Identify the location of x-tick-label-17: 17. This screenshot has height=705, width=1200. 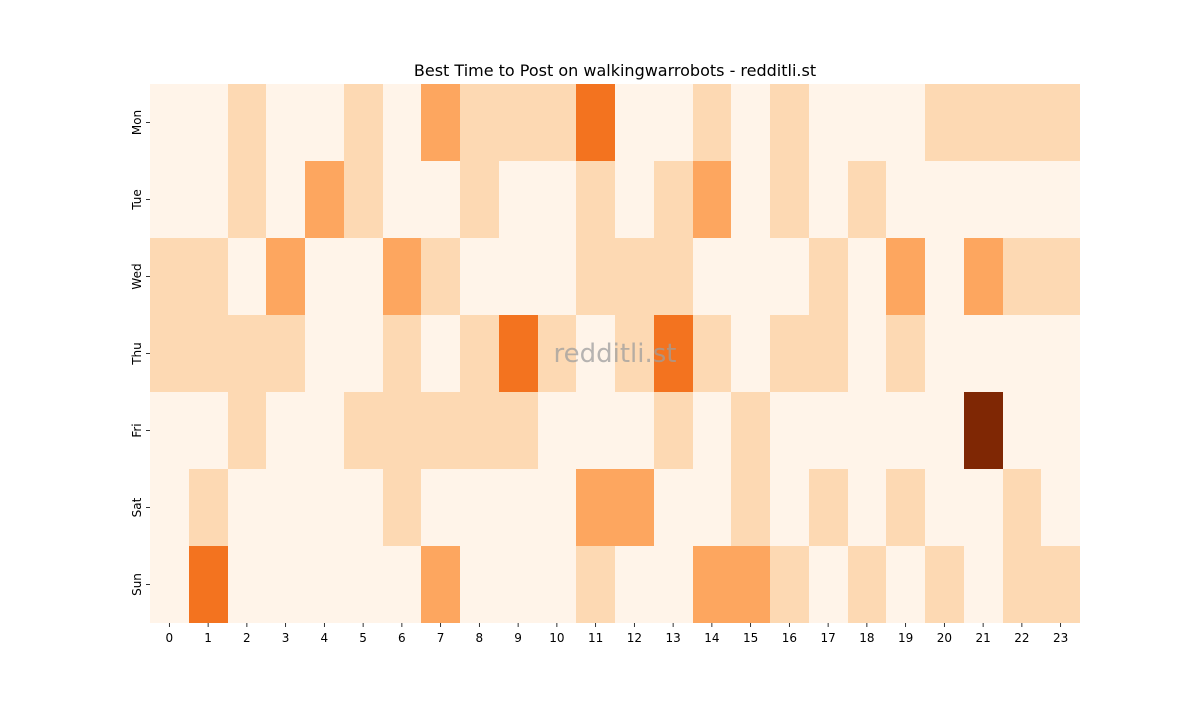
(827, 638).